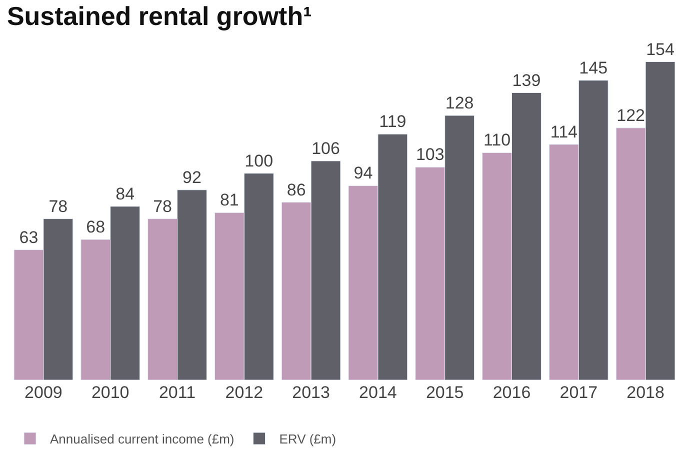  Describe the element at coordinates (363, 173) in the screenshot. I see `data-label: 94` at that location.